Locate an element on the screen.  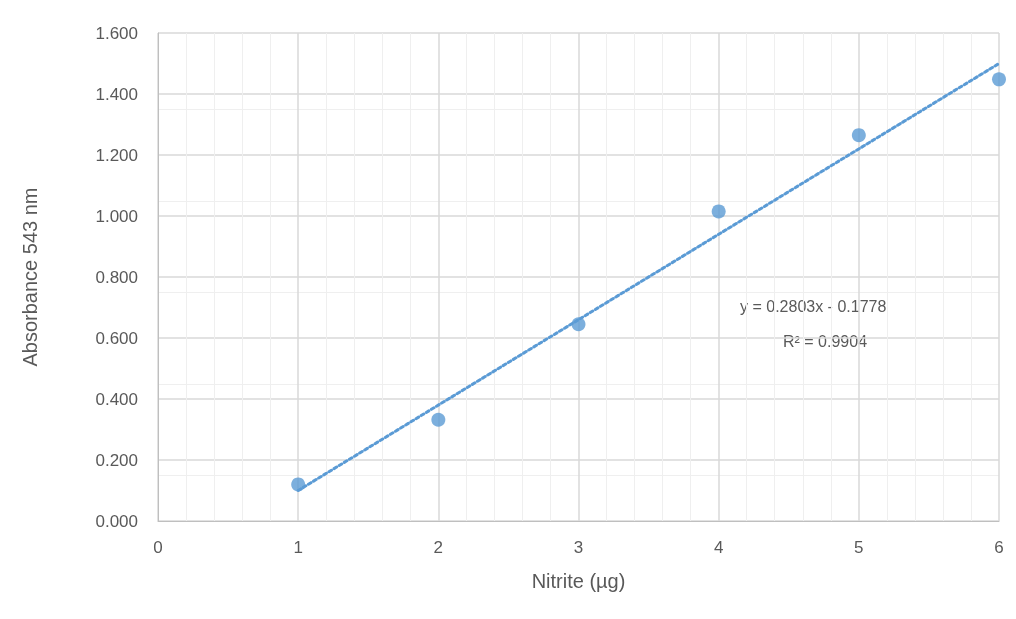
y-tick-label: 1.400 is located at coordinates (116, 94).